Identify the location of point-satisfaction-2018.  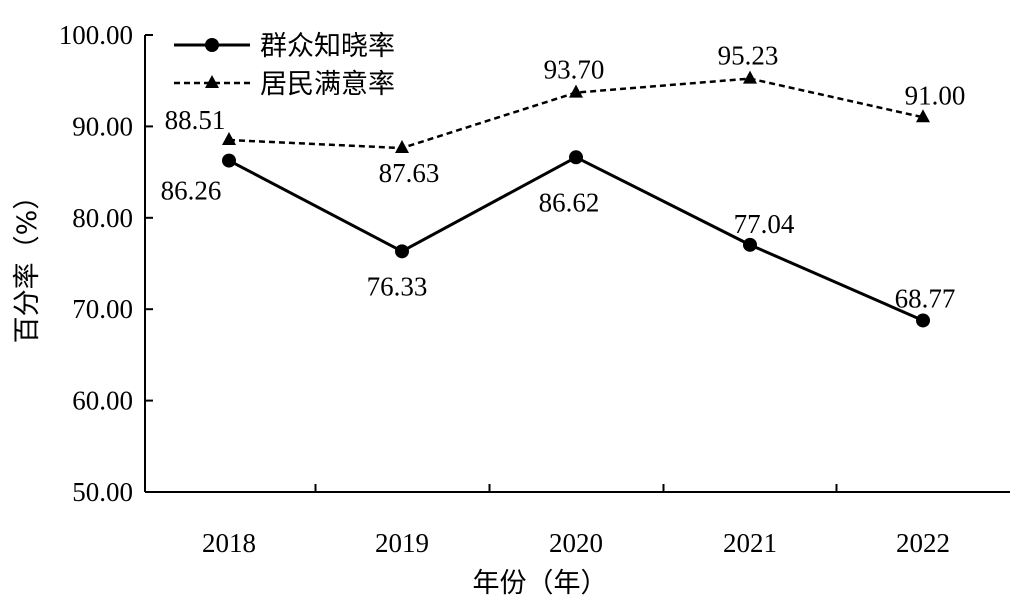
(229, 139).